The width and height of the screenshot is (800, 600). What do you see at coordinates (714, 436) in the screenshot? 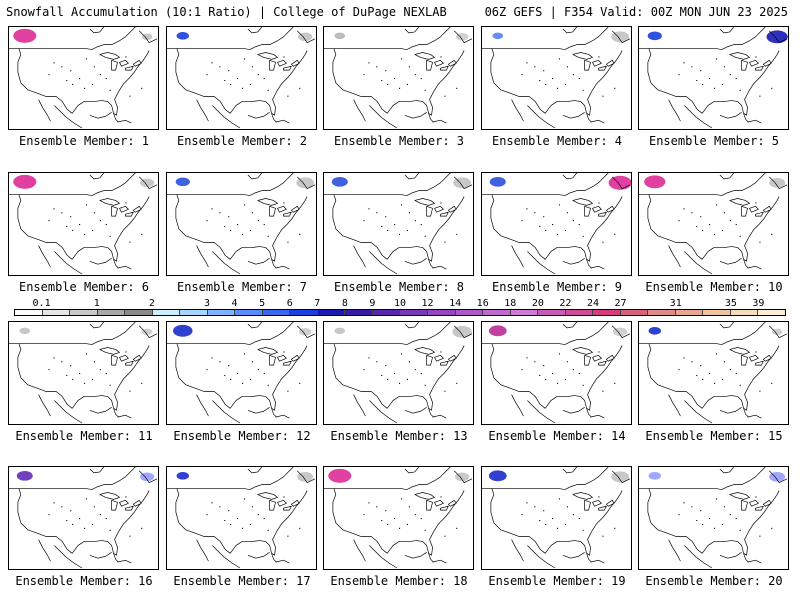
I see `ensemble-member-label: Ensemble Member: 15` at bounding box center [714, 436].